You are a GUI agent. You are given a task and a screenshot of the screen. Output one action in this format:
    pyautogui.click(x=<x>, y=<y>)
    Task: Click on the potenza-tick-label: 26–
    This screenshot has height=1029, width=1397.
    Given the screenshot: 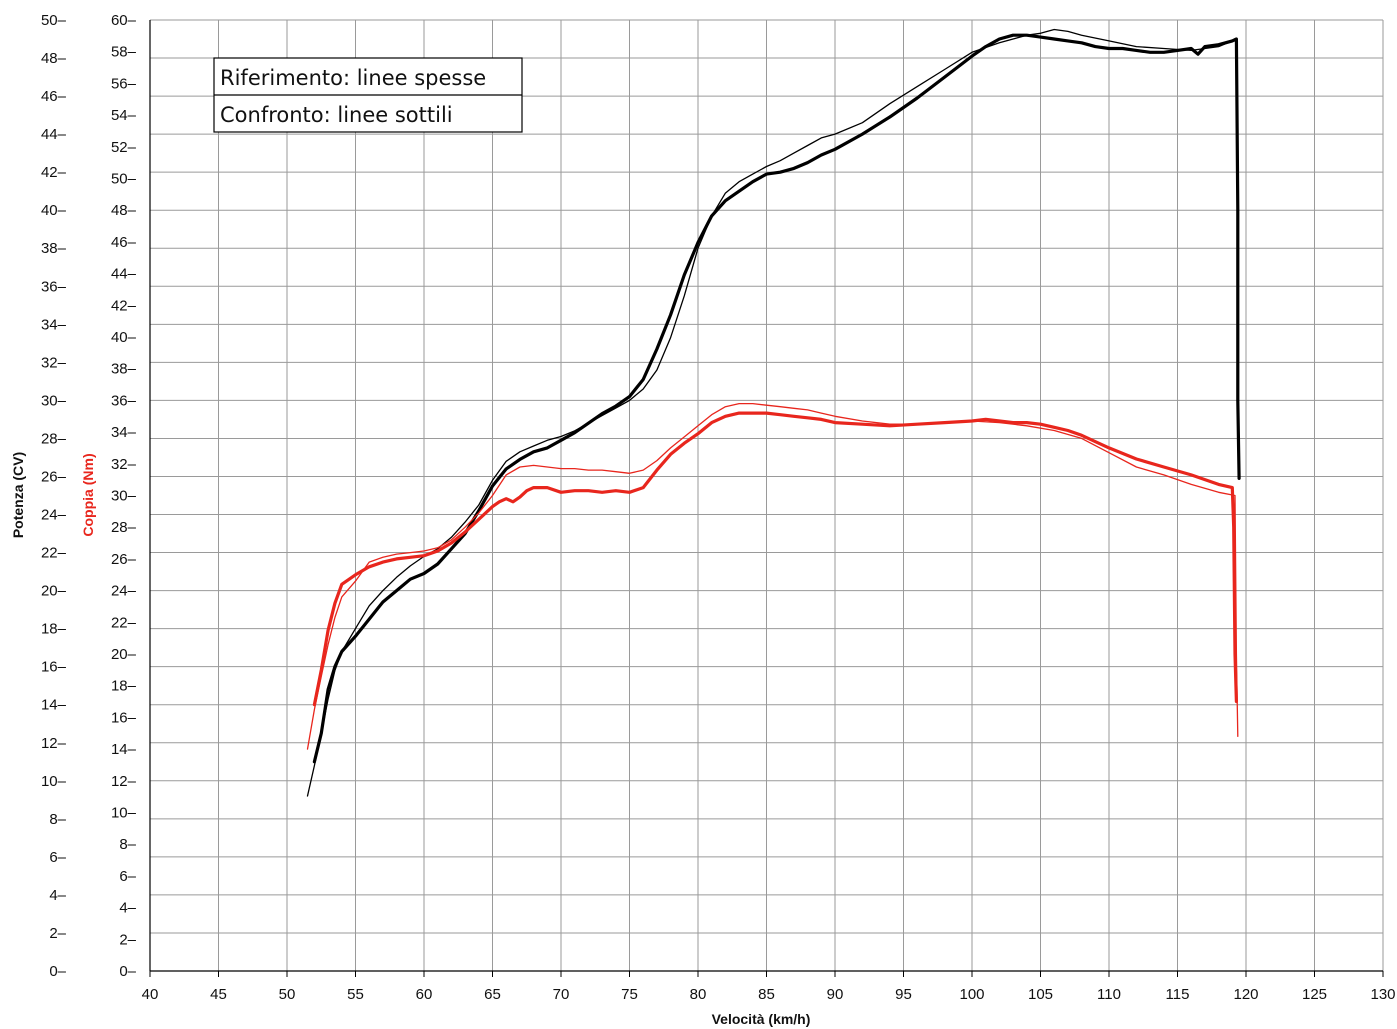 What is the action you would take?
    pyautogui.click(x=54, y=476)
    